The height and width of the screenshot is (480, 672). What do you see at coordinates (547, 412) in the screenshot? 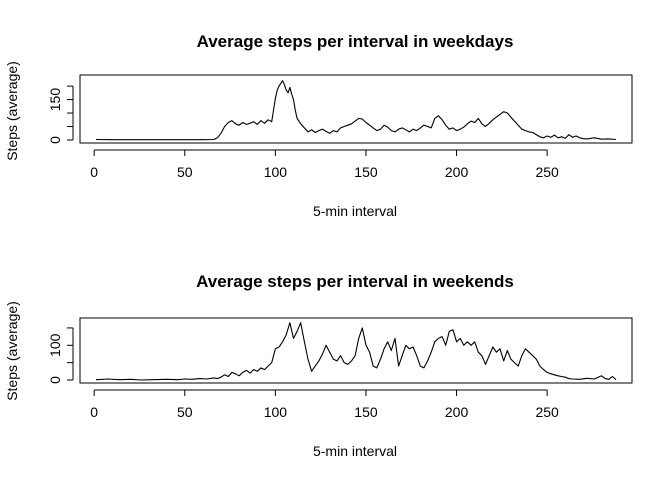
I see `weekends-x-tick-label: 250` at bounding box center [547, 412].